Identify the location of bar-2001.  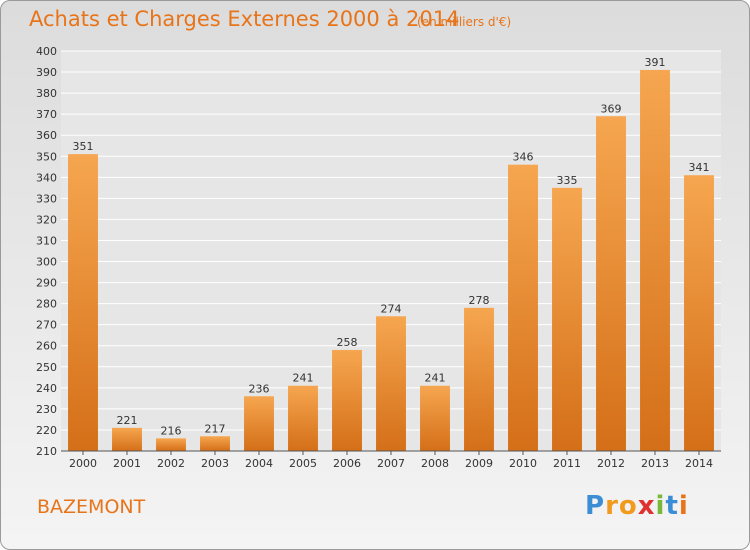
(127, 439).